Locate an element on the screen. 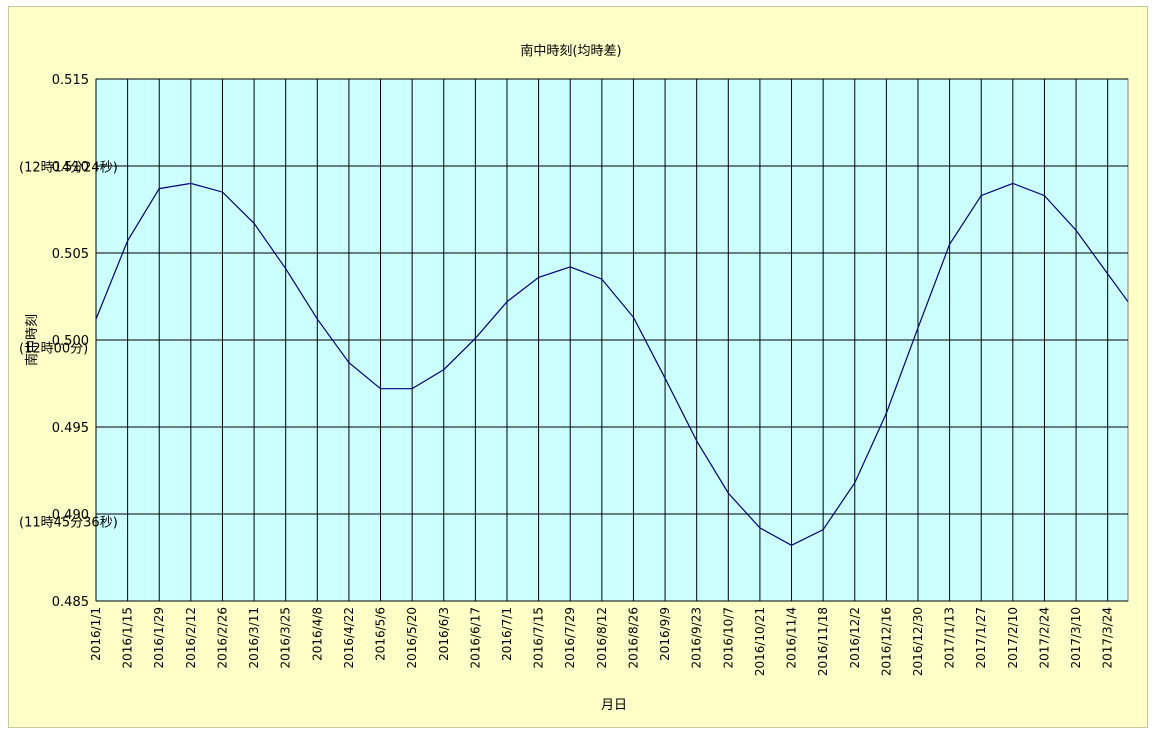 The width and height of the screenshot is (1154, 734). x-tick-label: 2016/2/12 is located at coordinates (191, 638).